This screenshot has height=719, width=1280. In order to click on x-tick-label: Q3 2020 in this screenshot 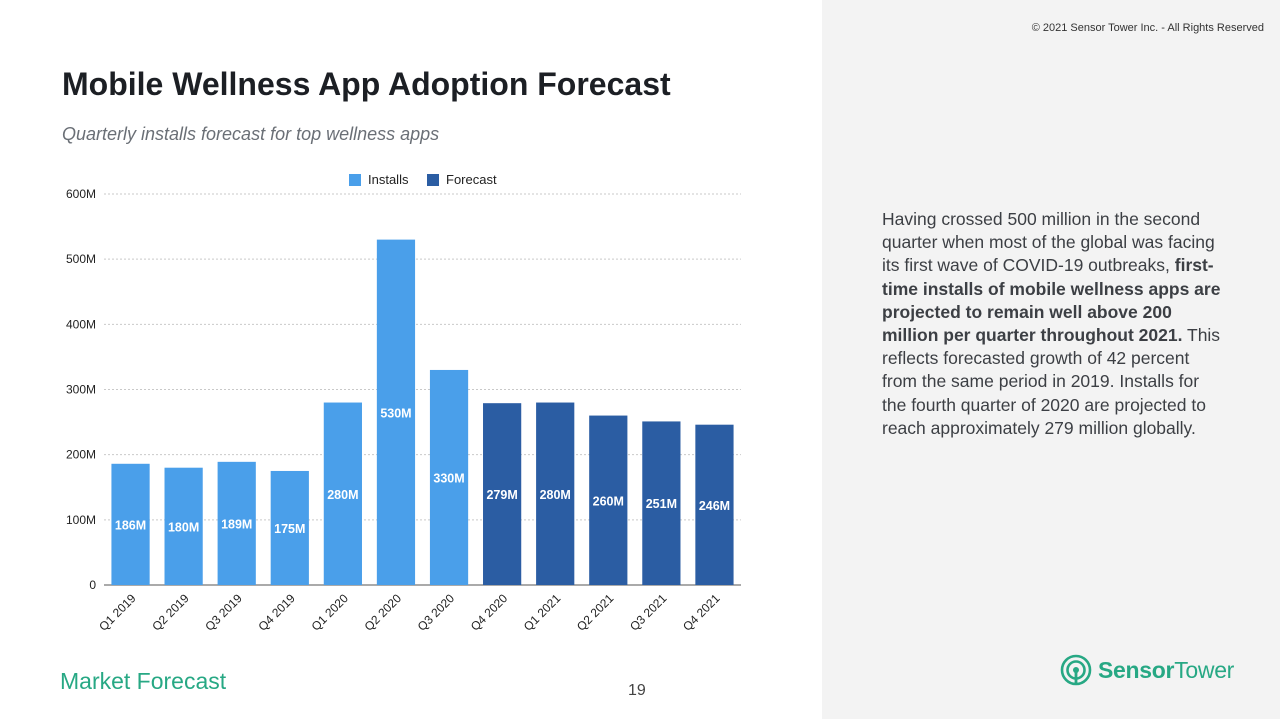, I will do `click(436, 612)`.